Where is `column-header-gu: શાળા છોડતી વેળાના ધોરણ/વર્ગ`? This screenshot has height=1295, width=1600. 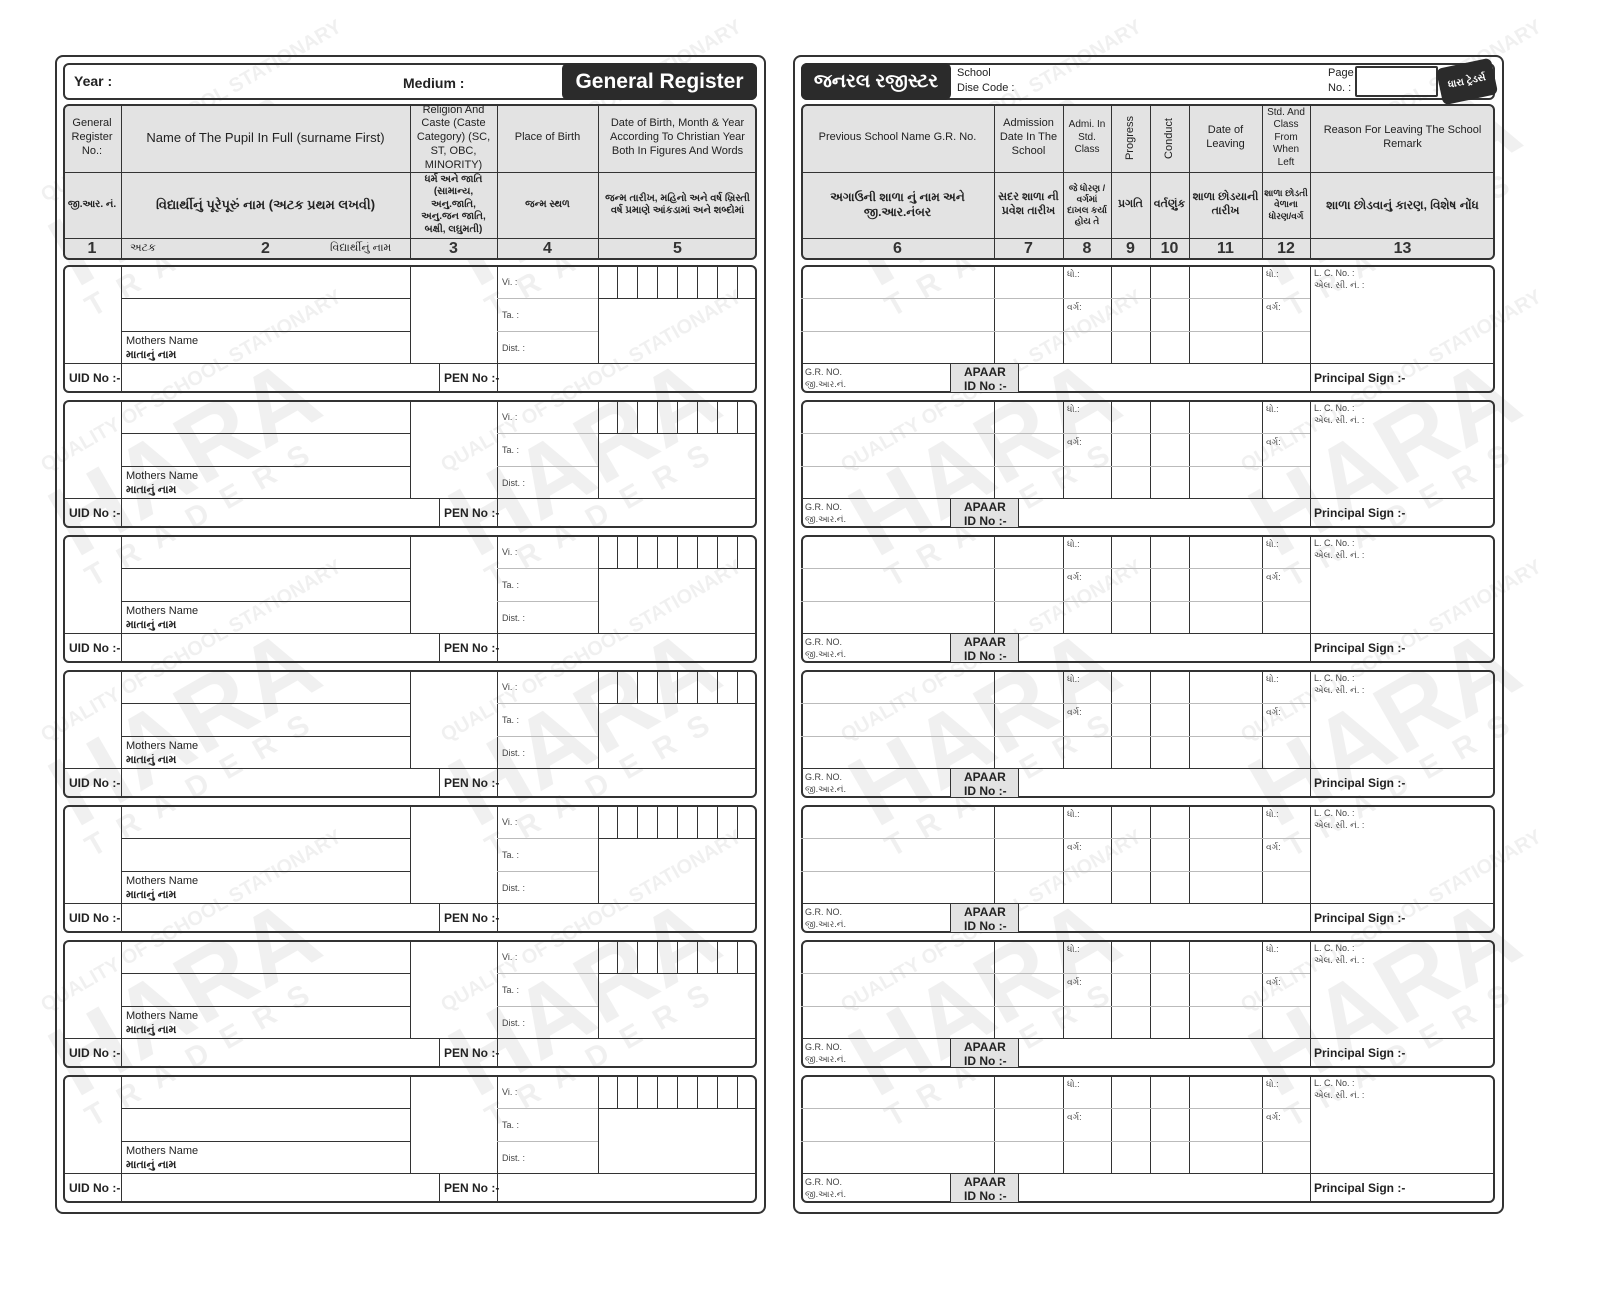 column-header-gu: શાળા છોડતી વેળાના ધોરણ/વર્ગ is located at coordinates (1286, 204).